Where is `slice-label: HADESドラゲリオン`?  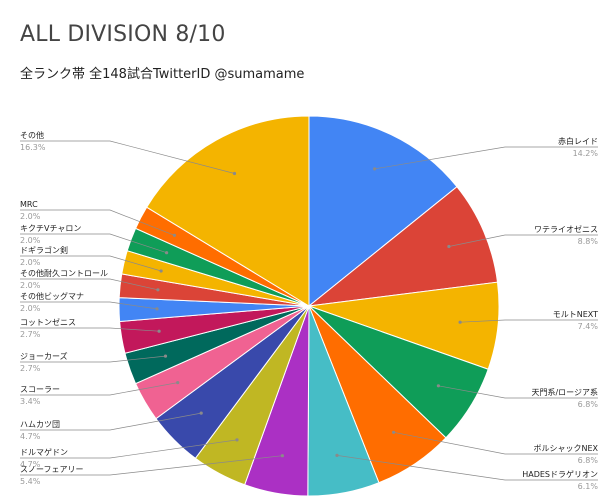
slice-label: HADESドラゲリオン is located at coordinates (560, 474).